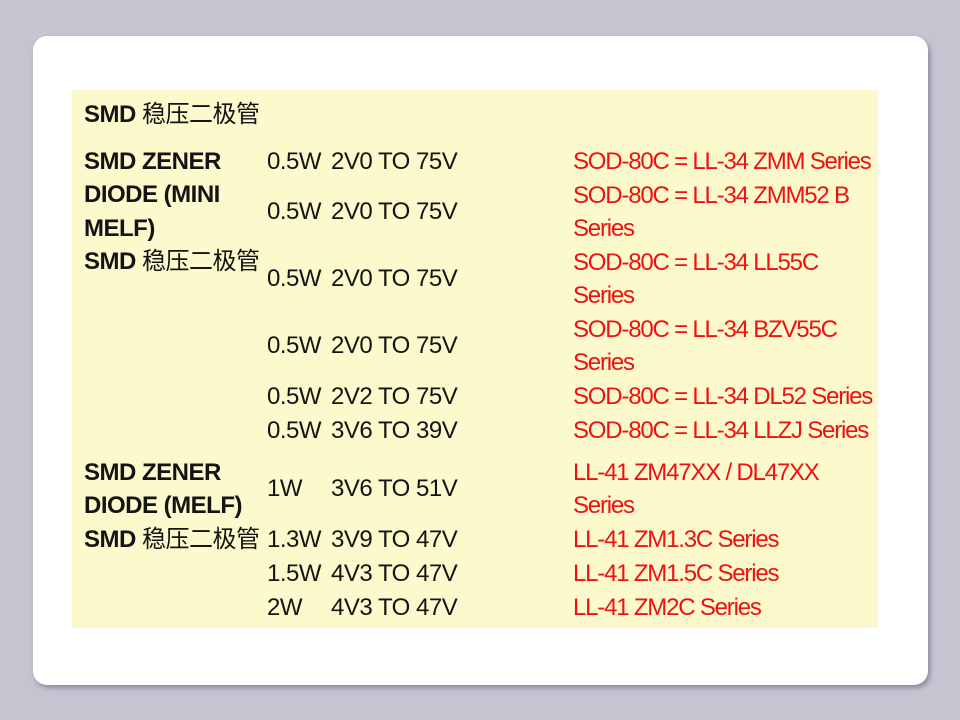 This screenshot has width=960, height=720. What do you see at coordinates (394, 396) in the screenshot?
I see `voltage-range-cell: 2V2 TO 75V` at bounding box center [394, 396].